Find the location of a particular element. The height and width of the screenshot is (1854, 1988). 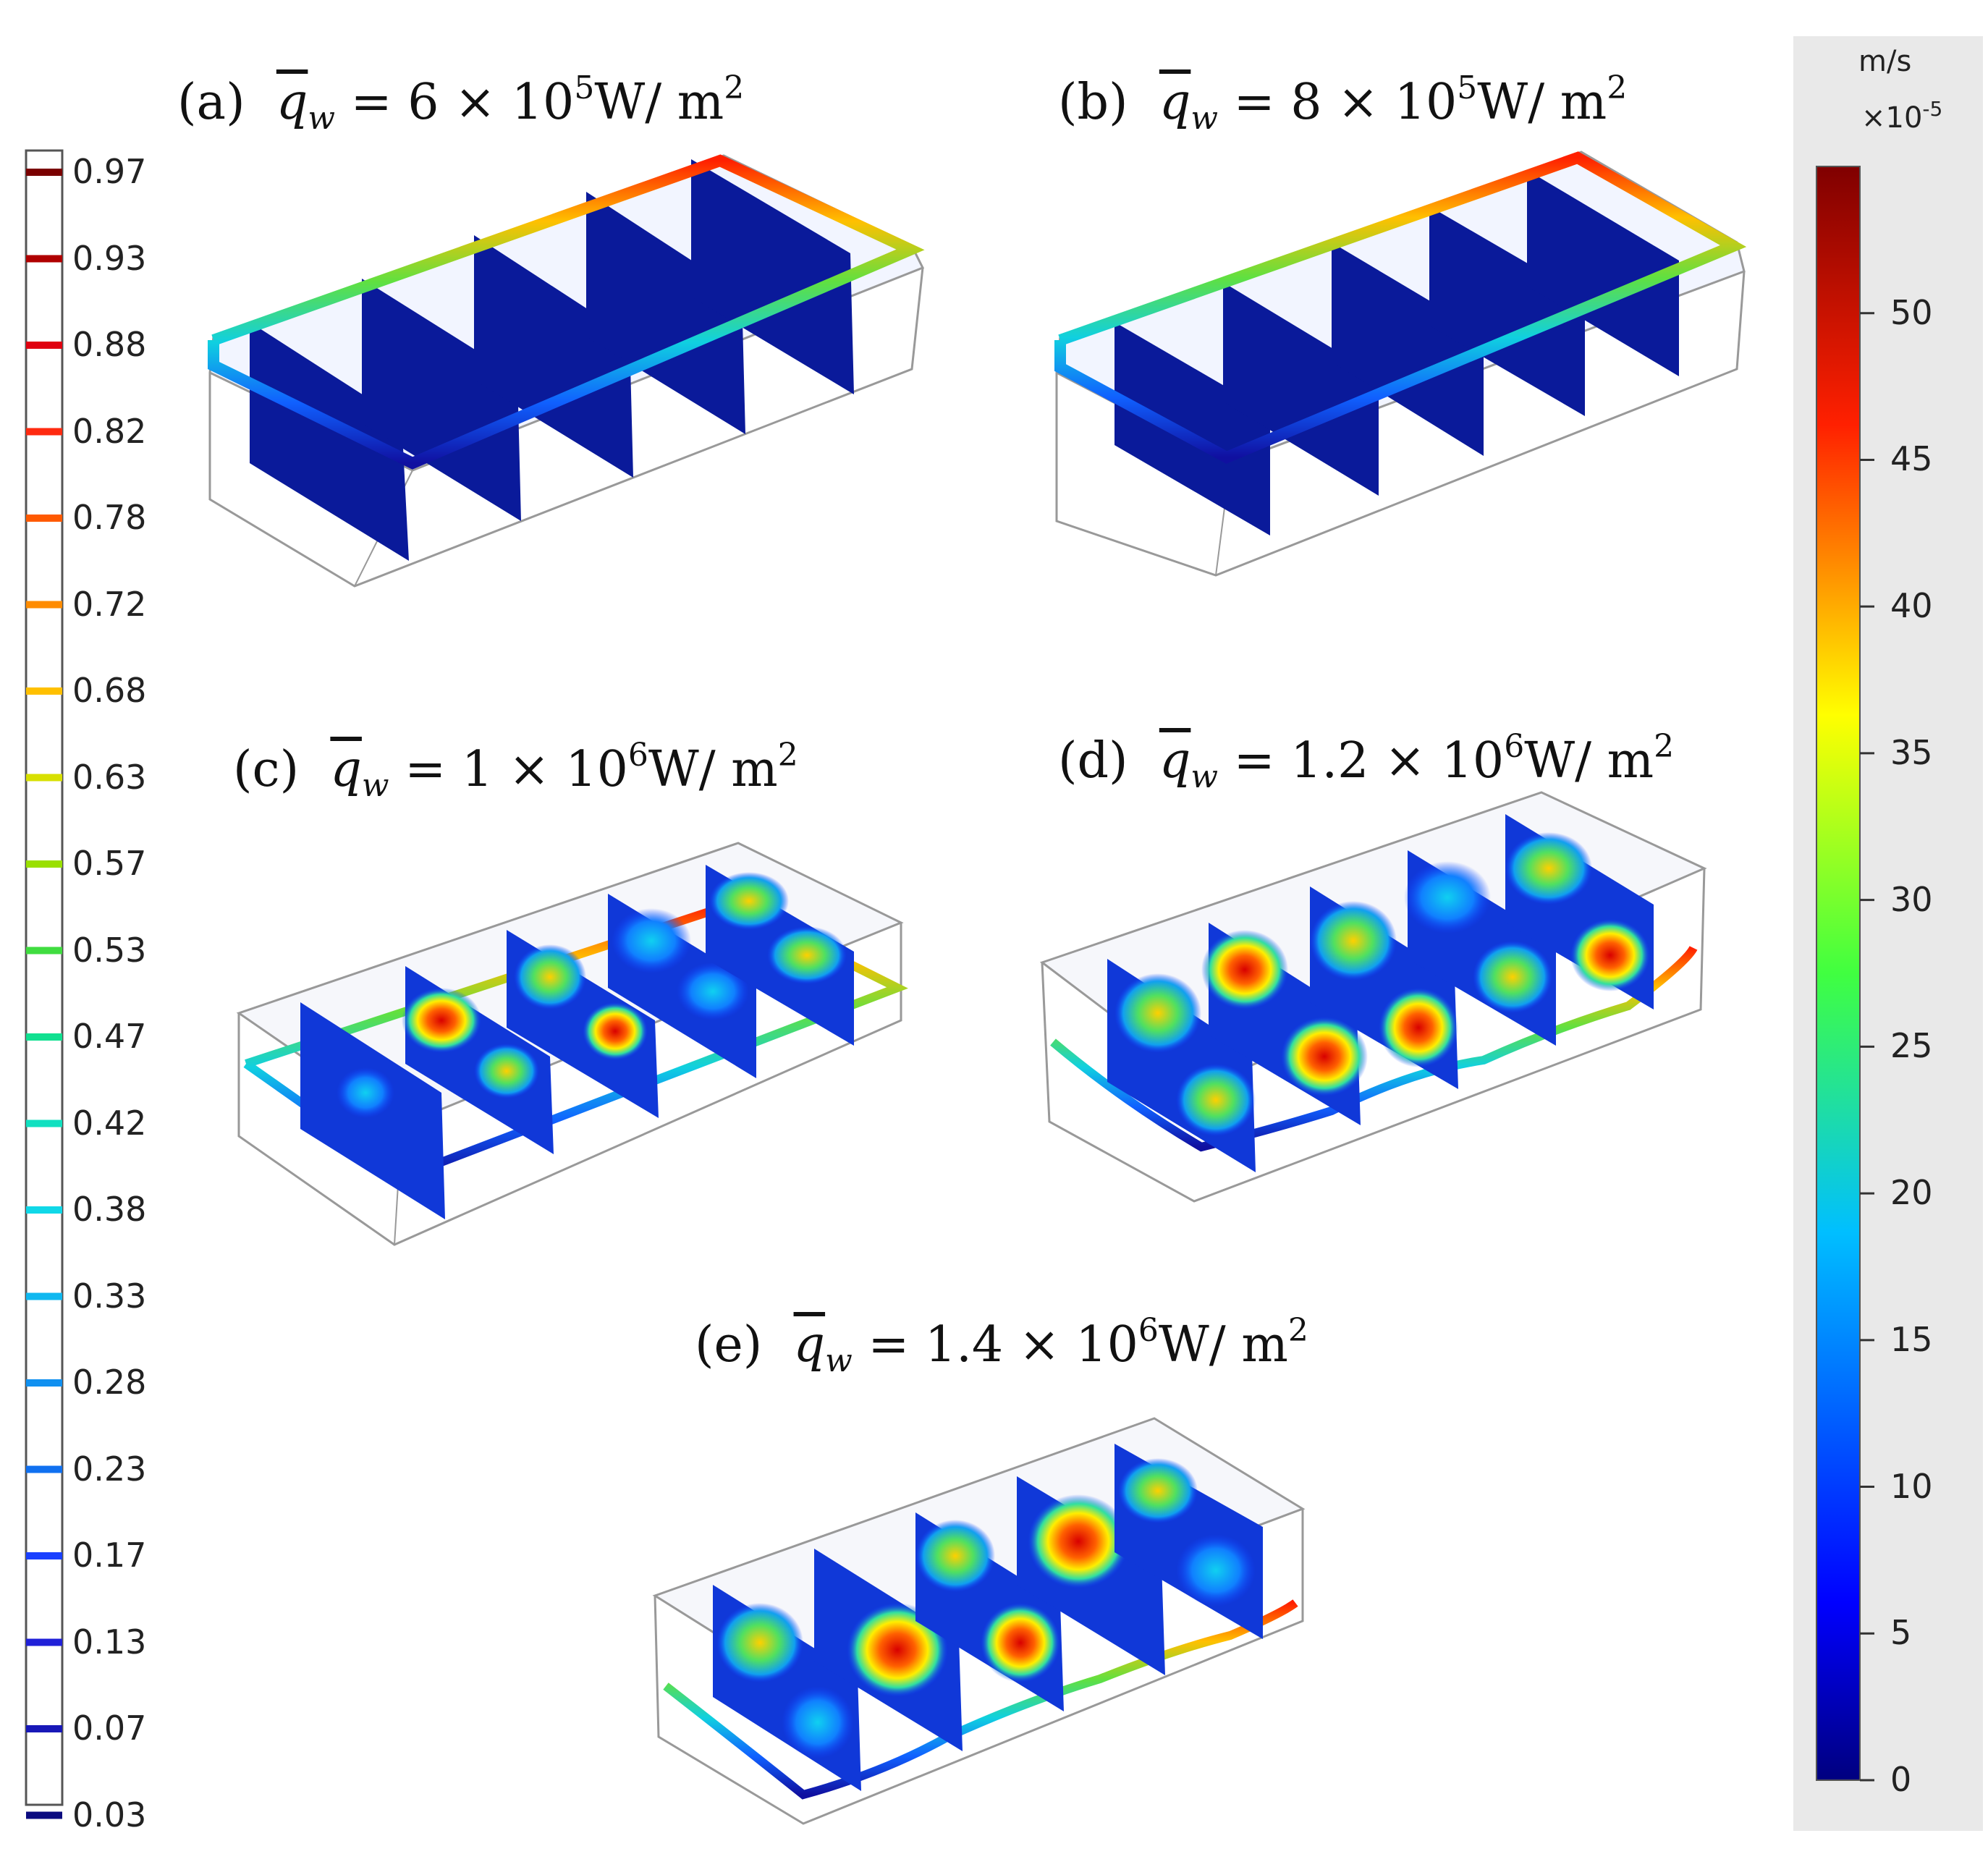

panel-a-exponent: 5 is located at coordinates (584, 87).